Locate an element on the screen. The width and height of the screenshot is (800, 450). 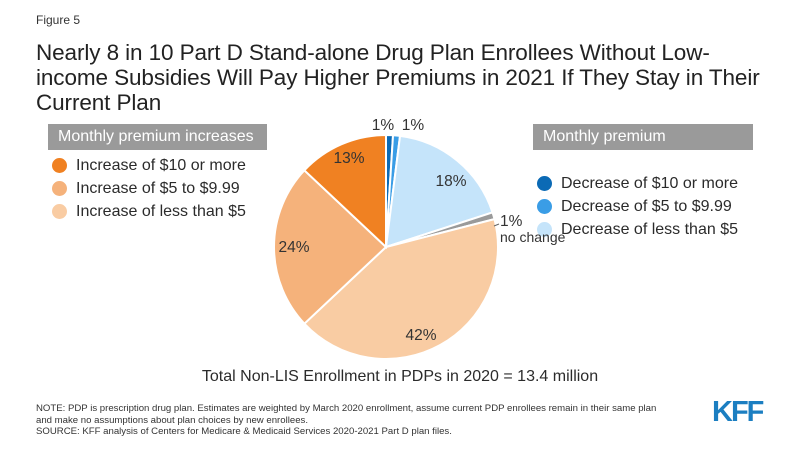
legend-item-increase-5-to-9: Increase of $5 to $9.99 is located at coordinates (157, 188).